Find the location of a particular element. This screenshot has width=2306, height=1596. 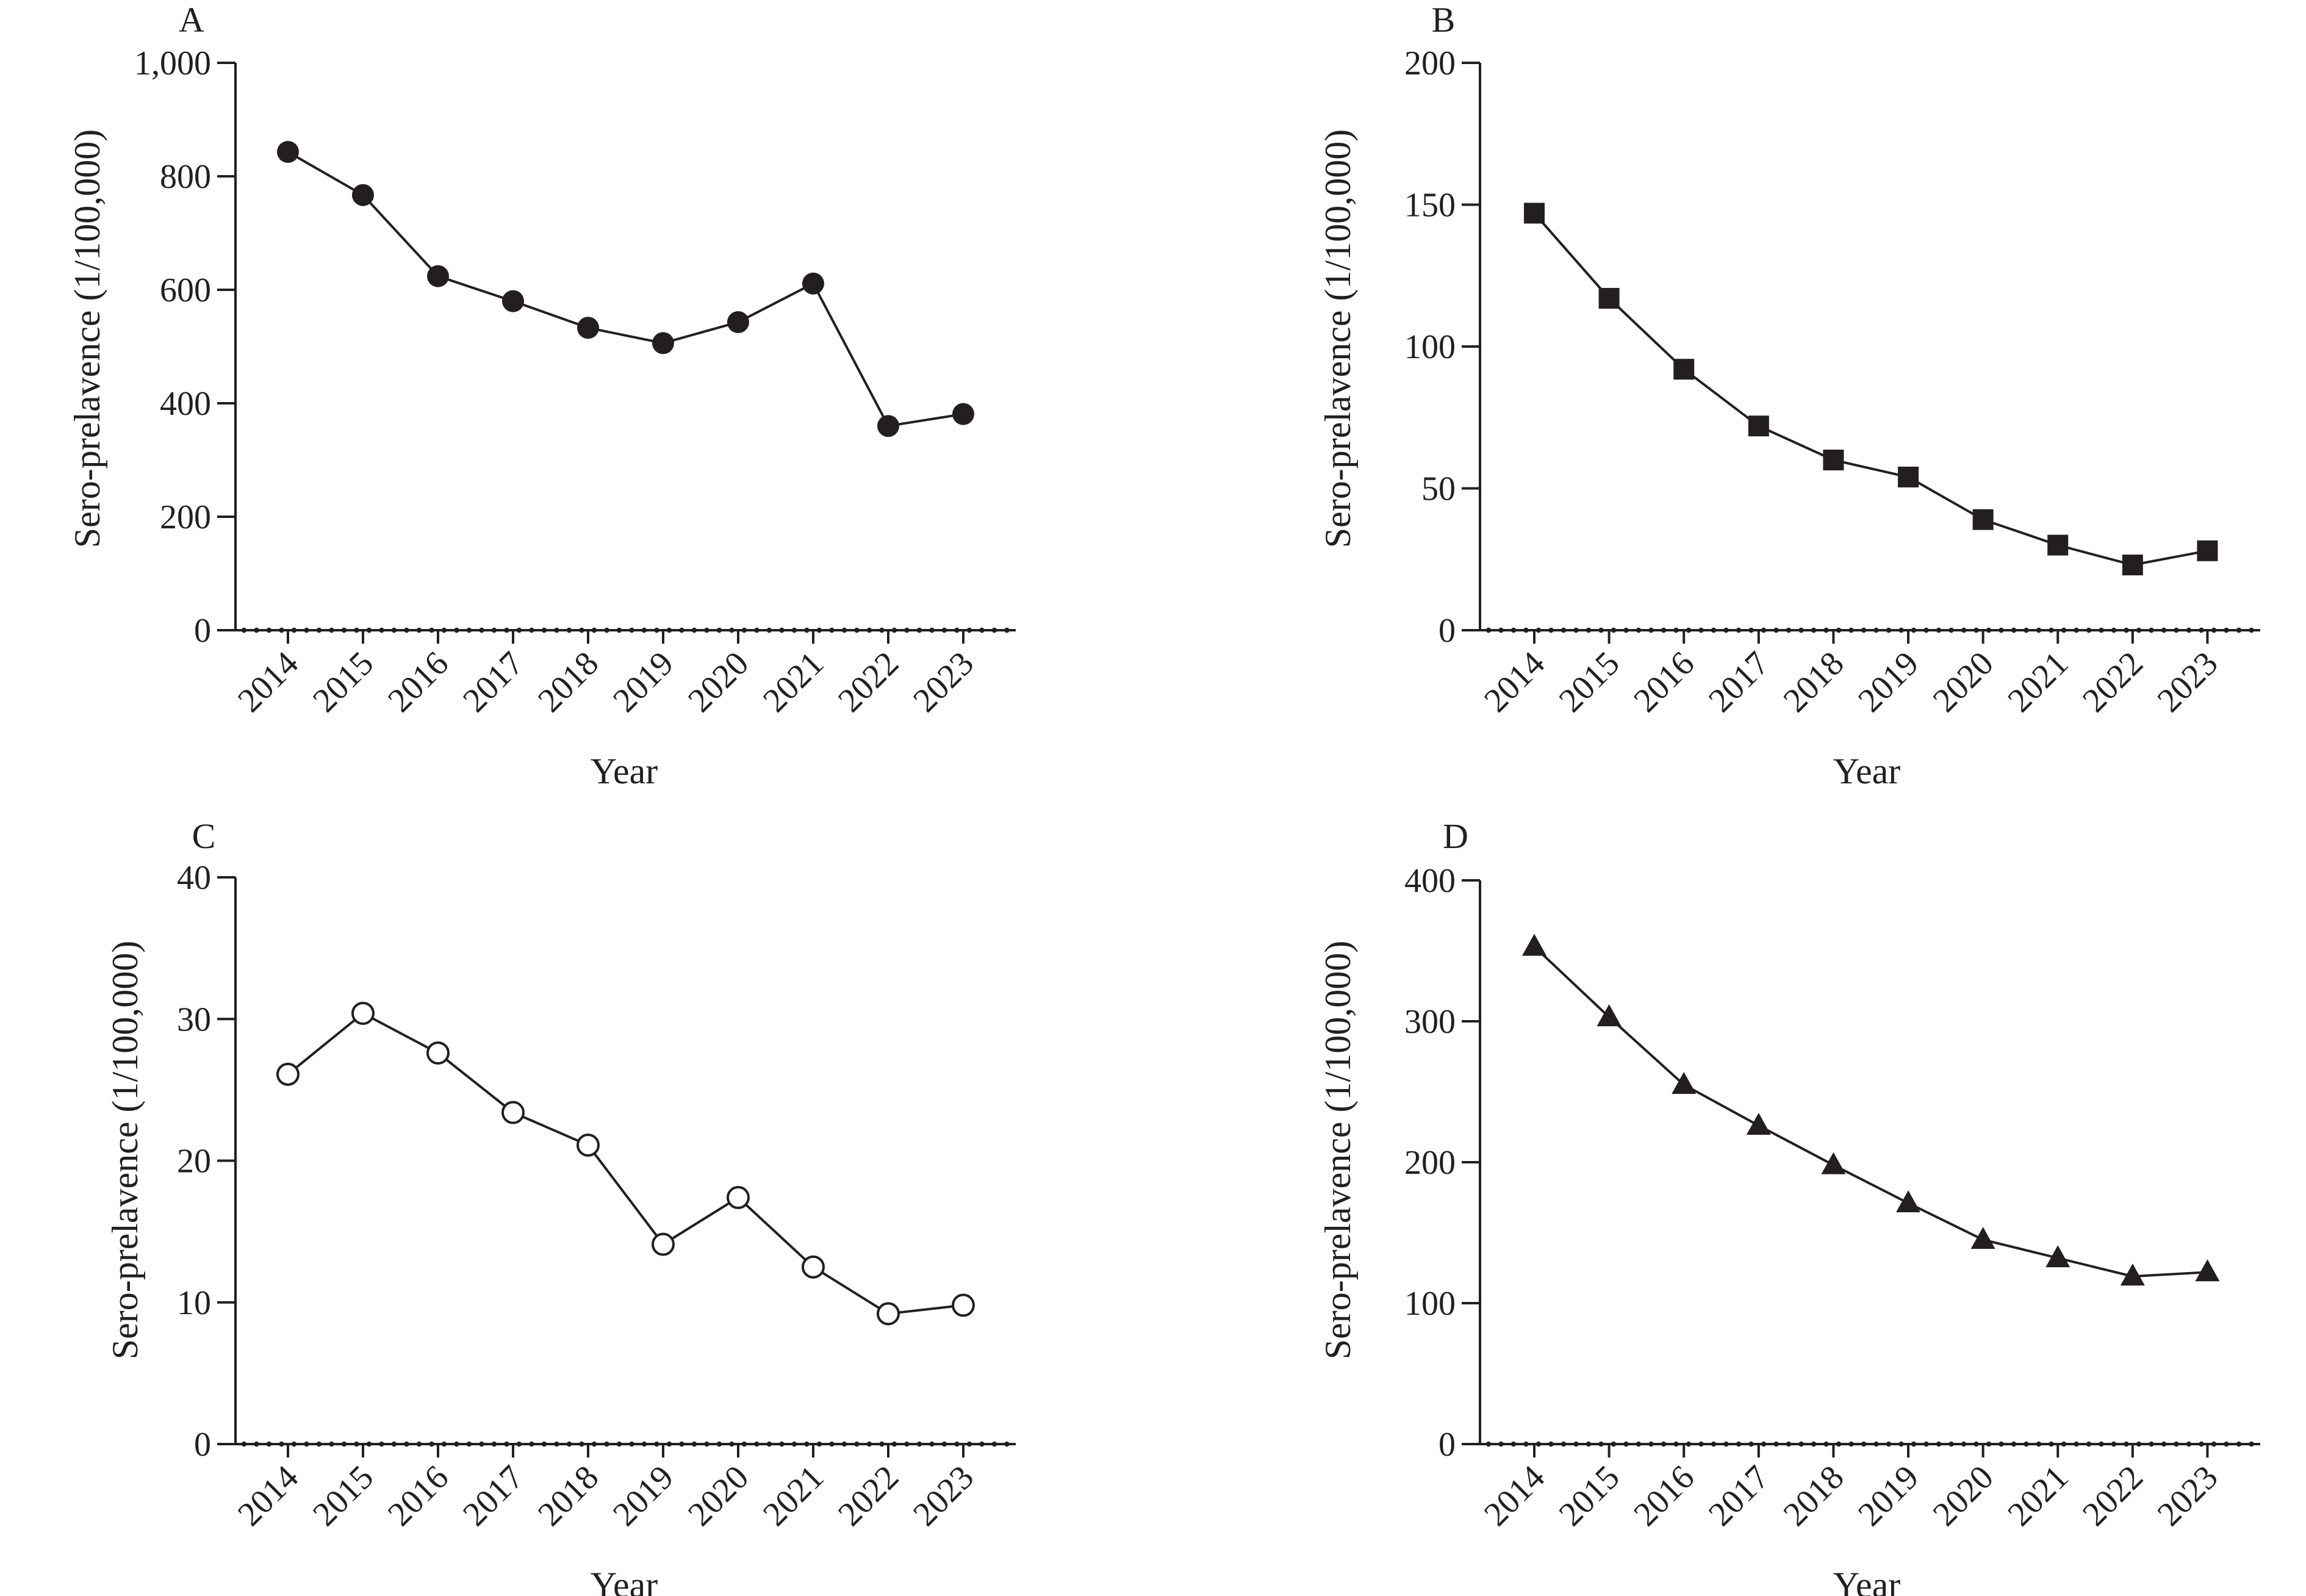

panel-d-y-tick-label: 0 is located at coordinates (1447, 1445).